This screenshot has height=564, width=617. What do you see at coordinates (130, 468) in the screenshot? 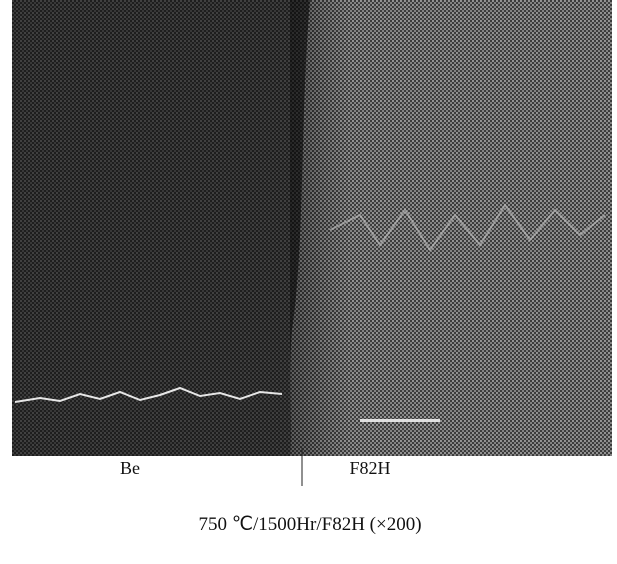
I see `left-label: Be` at bounding box center [130, 468].